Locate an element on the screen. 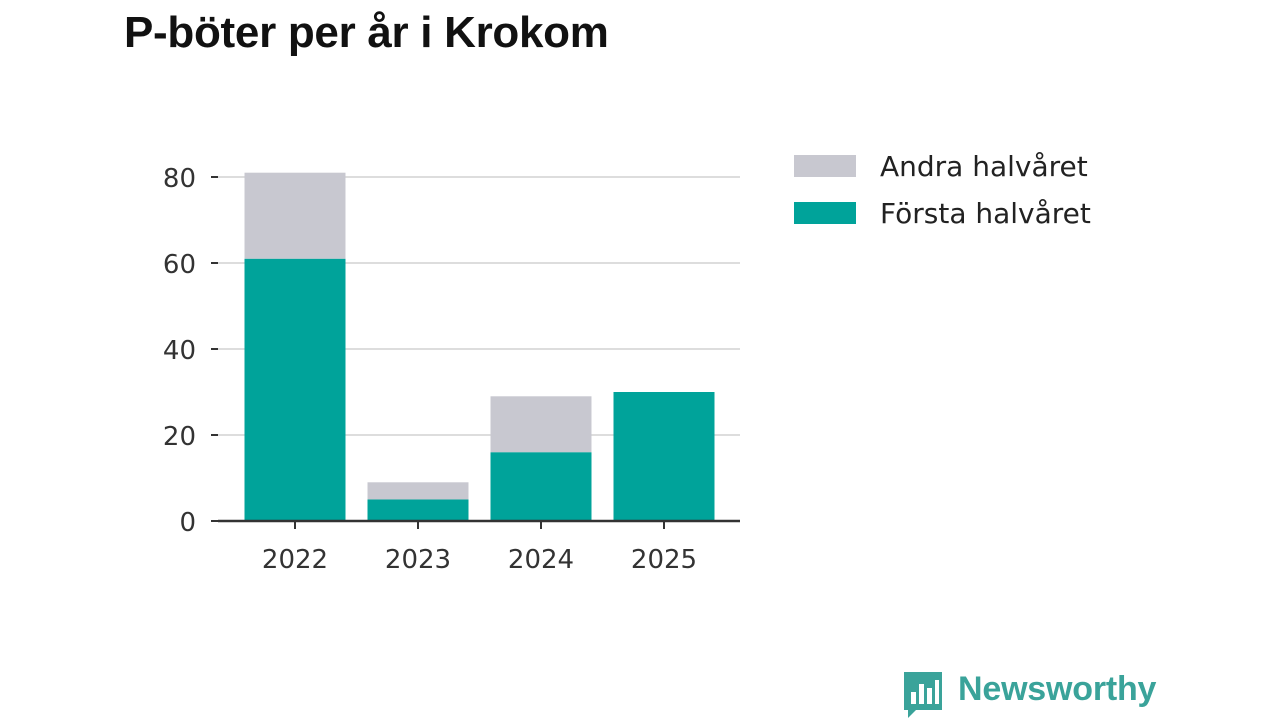 This screenshot has width=1280, height=720. bar-2022-andra is located at coordinates (295, 215).